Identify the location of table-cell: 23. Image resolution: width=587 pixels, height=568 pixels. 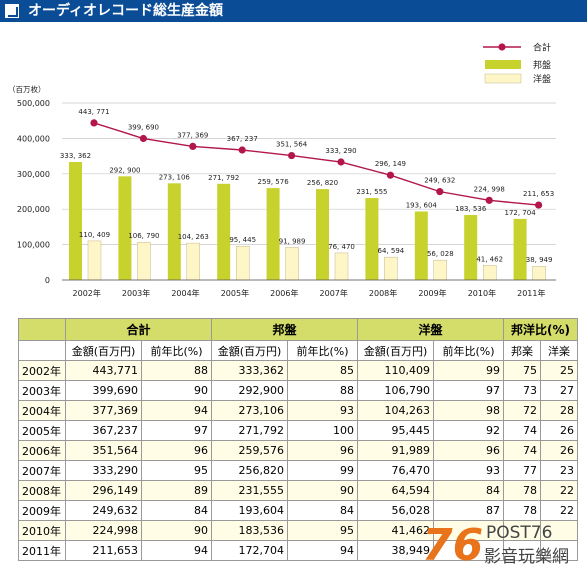
(559, 470).